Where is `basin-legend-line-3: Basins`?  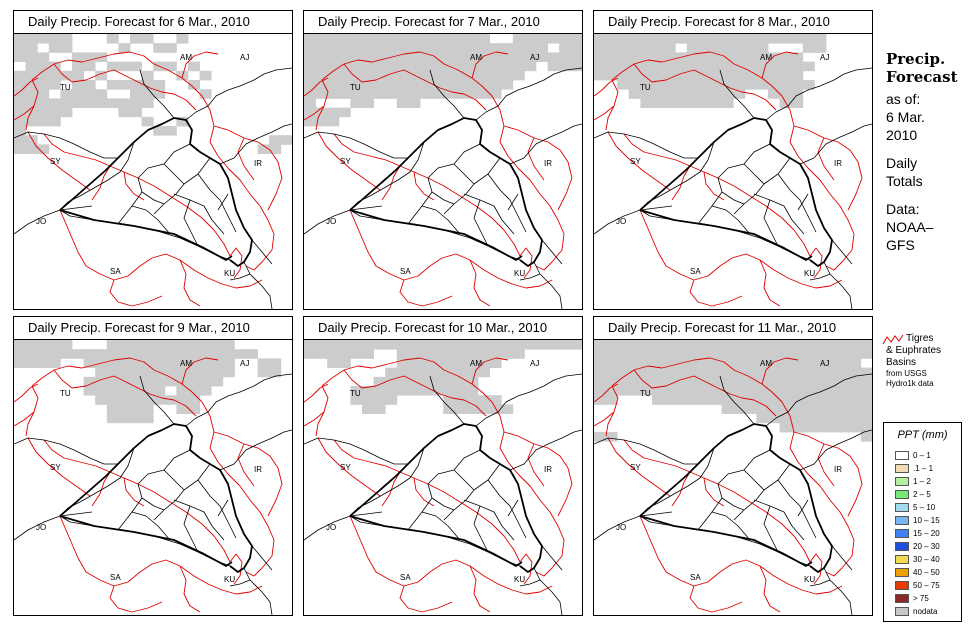
basin-legend-line-3: Basins is located at coordinates (901, 362).